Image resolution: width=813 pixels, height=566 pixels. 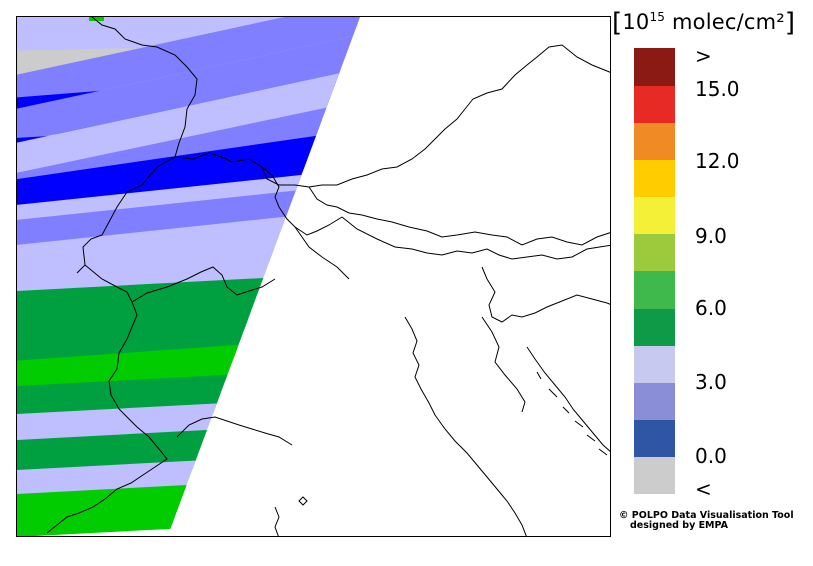 What do you see at coordinates (717, 89) in the screenshot?
I see `legend-tick-label: 15.0` at bounding box center [717, 89].